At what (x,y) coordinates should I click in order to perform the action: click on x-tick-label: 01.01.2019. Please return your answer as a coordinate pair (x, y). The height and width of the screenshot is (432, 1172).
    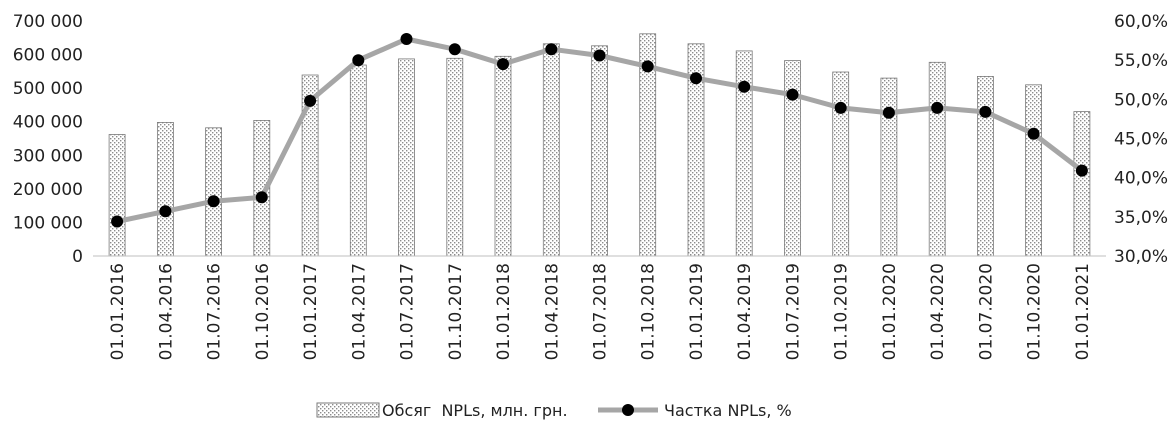
    Looking at the image, I should click on (697, 311).